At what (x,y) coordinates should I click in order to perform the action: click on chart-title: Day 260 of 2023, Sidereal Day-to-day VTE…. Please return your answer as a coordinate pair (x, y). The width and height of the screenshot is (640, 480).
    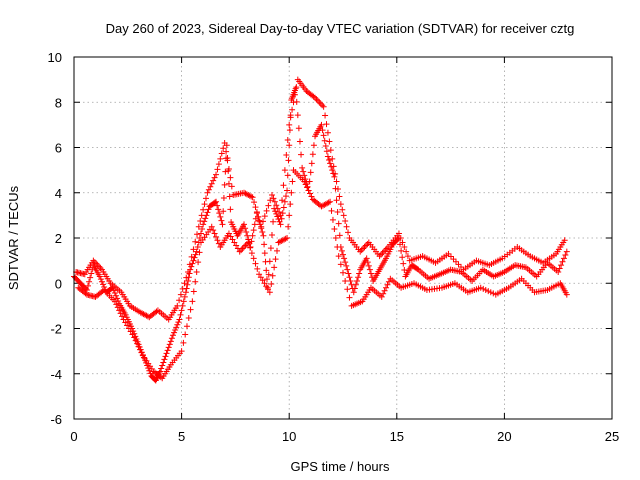
    Looking at the image, I should click on (340, 28).